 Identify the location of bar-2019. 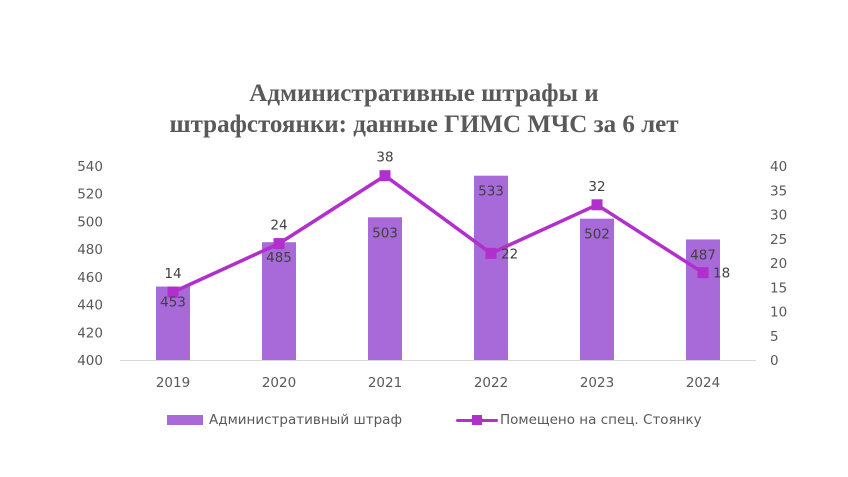
(173, 323).